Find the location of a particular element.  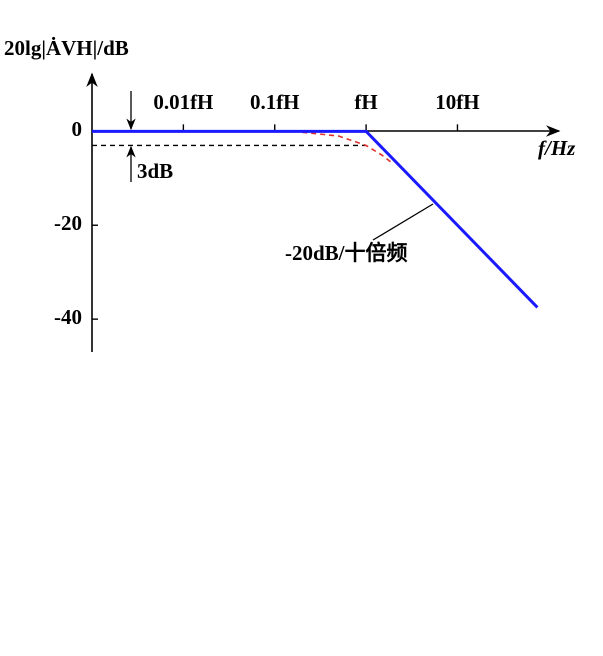

slope-annotation: -20dB/十倍频 is located at coordinates (346, 253).